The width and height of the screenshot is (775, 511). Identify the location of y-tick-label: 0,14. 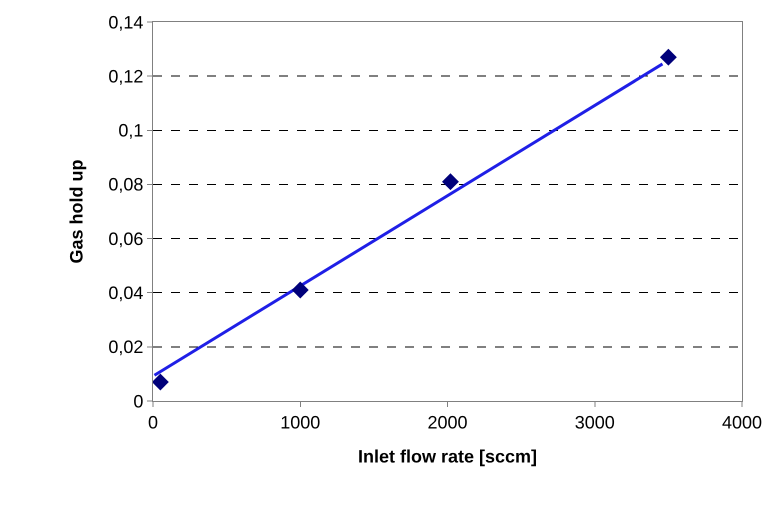
(126, 22).